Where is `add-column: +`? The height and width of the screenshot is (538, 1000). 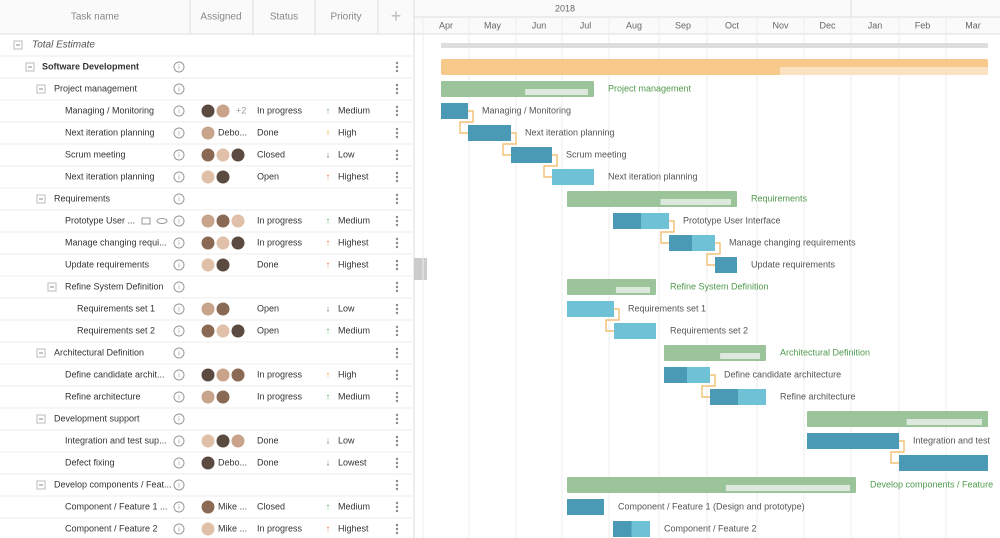
add-column: + is located at coordinates (396, 16).